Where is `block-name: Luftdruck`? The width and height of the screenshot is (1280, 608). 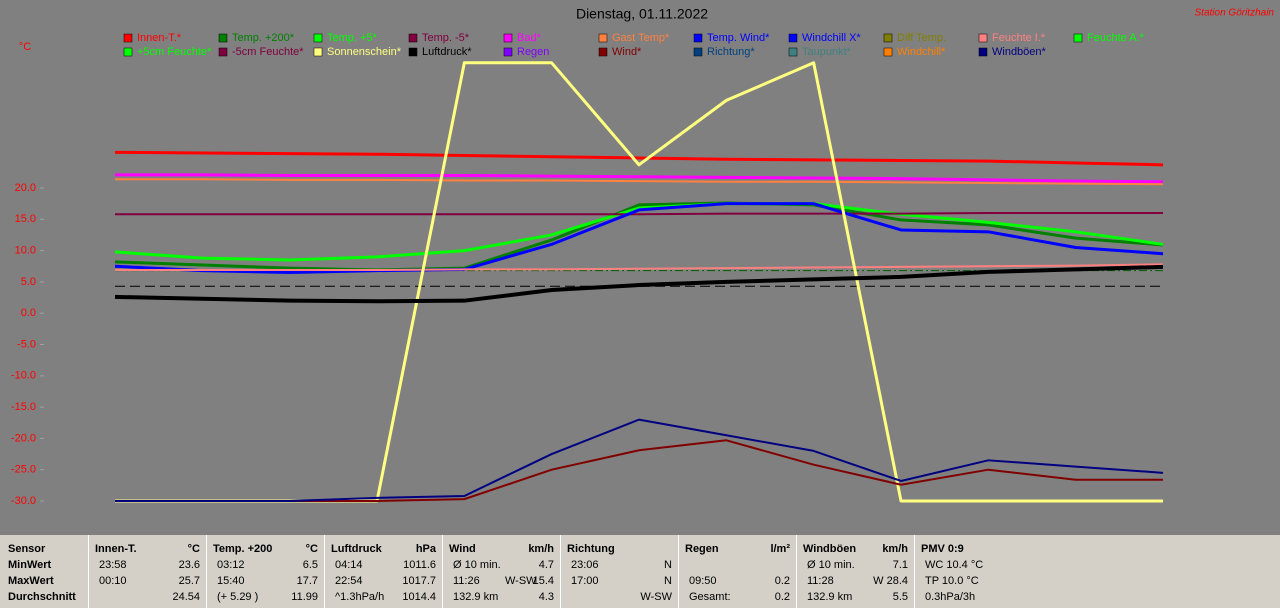 block-name: Luftdruck is located at coordinates (356, 549).